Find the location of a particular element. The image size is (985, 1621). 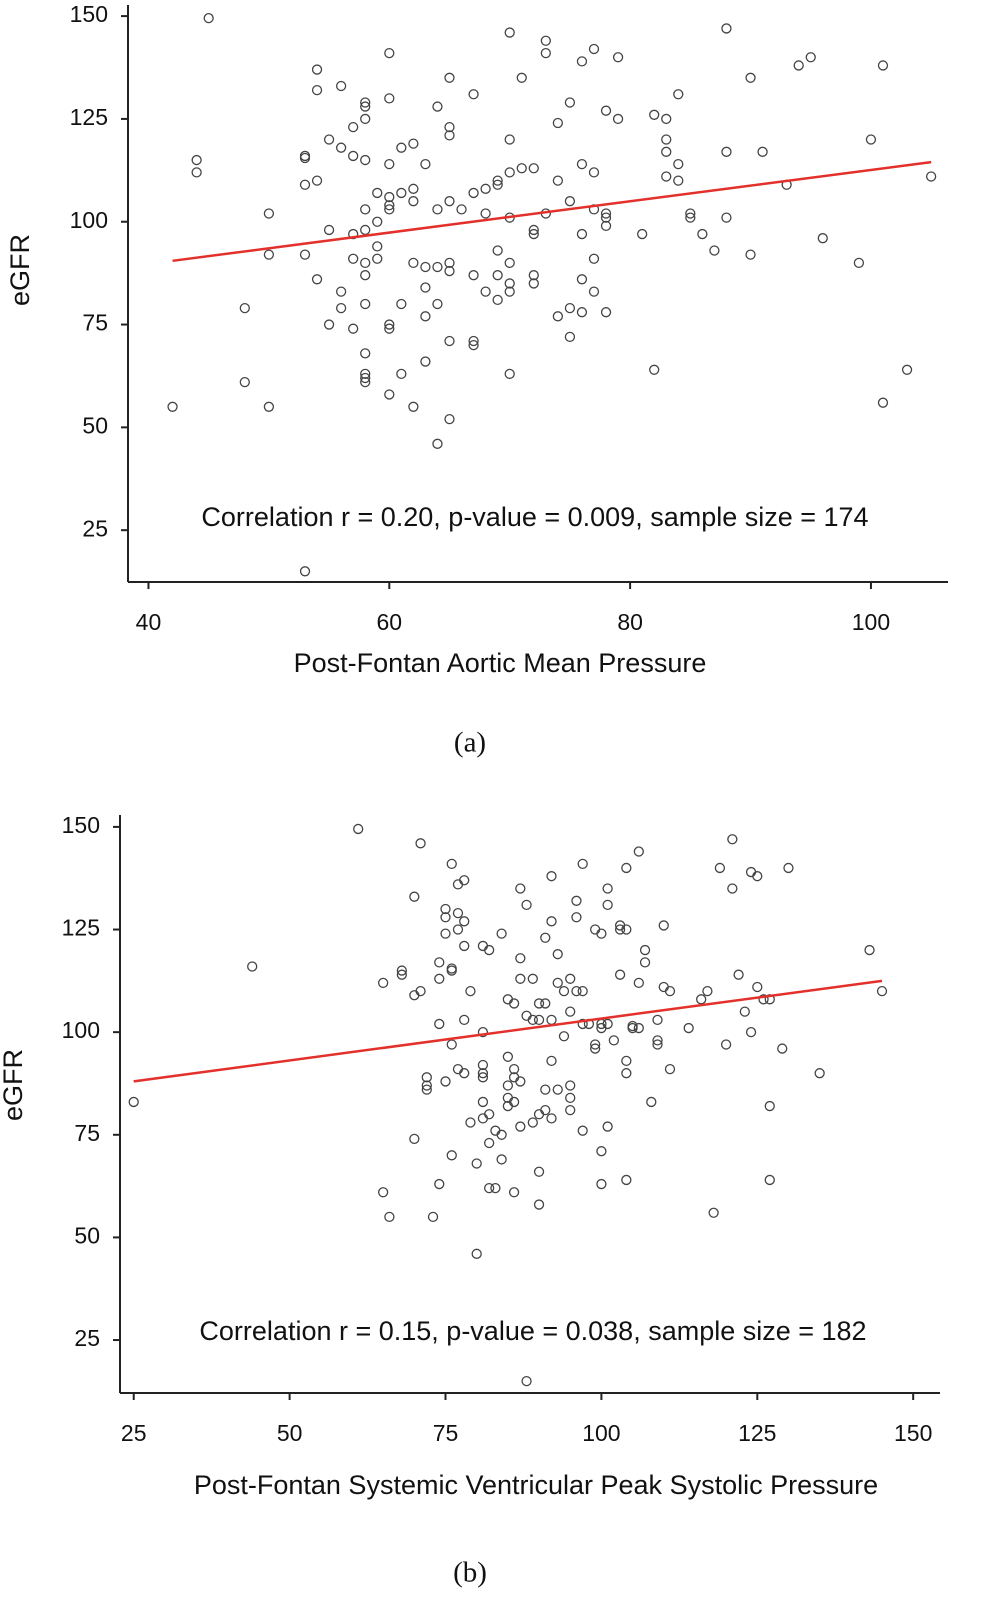

trend-line is located at coordinates (508, 1031).